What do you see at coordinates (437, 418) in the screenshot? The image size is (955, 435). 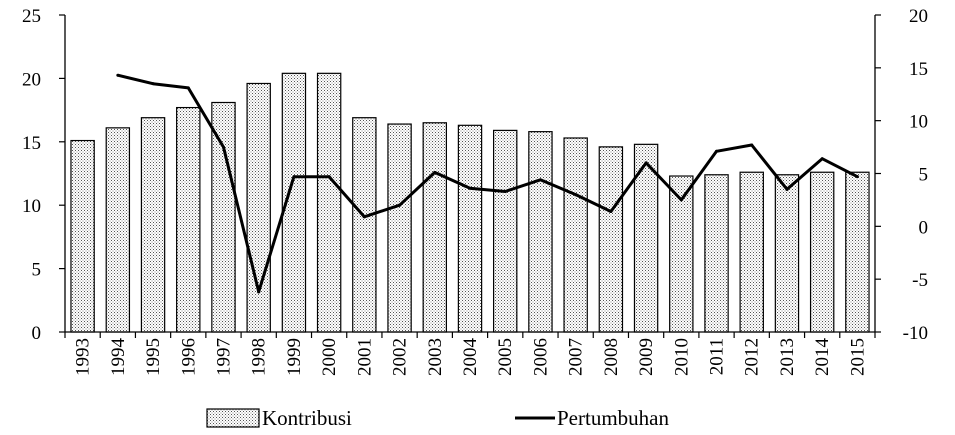 I see `legend: Kontribusi Pertumbuhan` at bounding box center [437, 418].